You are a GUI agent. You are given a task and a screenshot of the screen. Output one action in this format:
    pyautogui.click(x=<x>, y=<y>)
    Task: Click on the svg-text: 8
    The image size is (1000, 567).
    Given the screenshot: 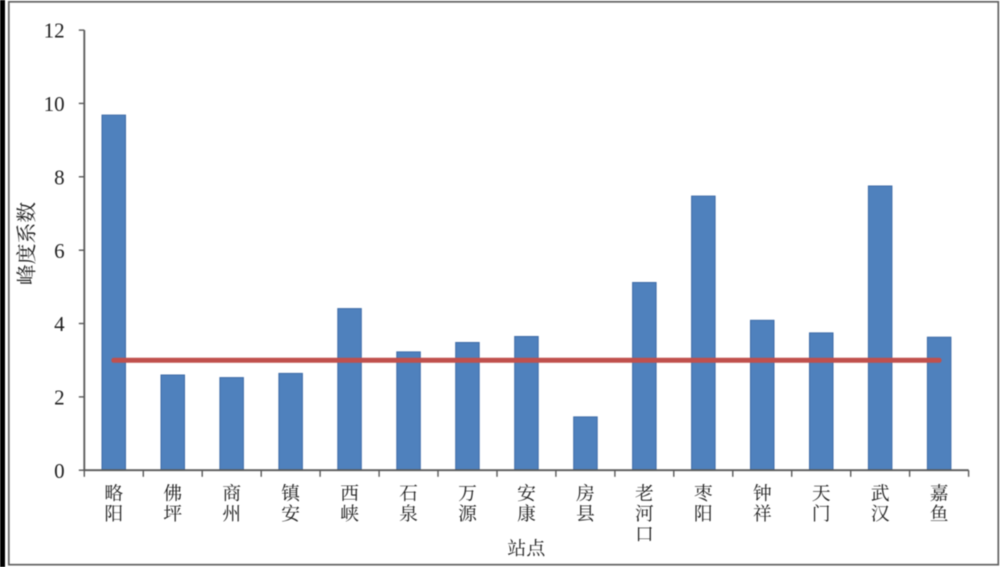 What is the action you would take?
    pyautogui.click(x=59, y=177)
    